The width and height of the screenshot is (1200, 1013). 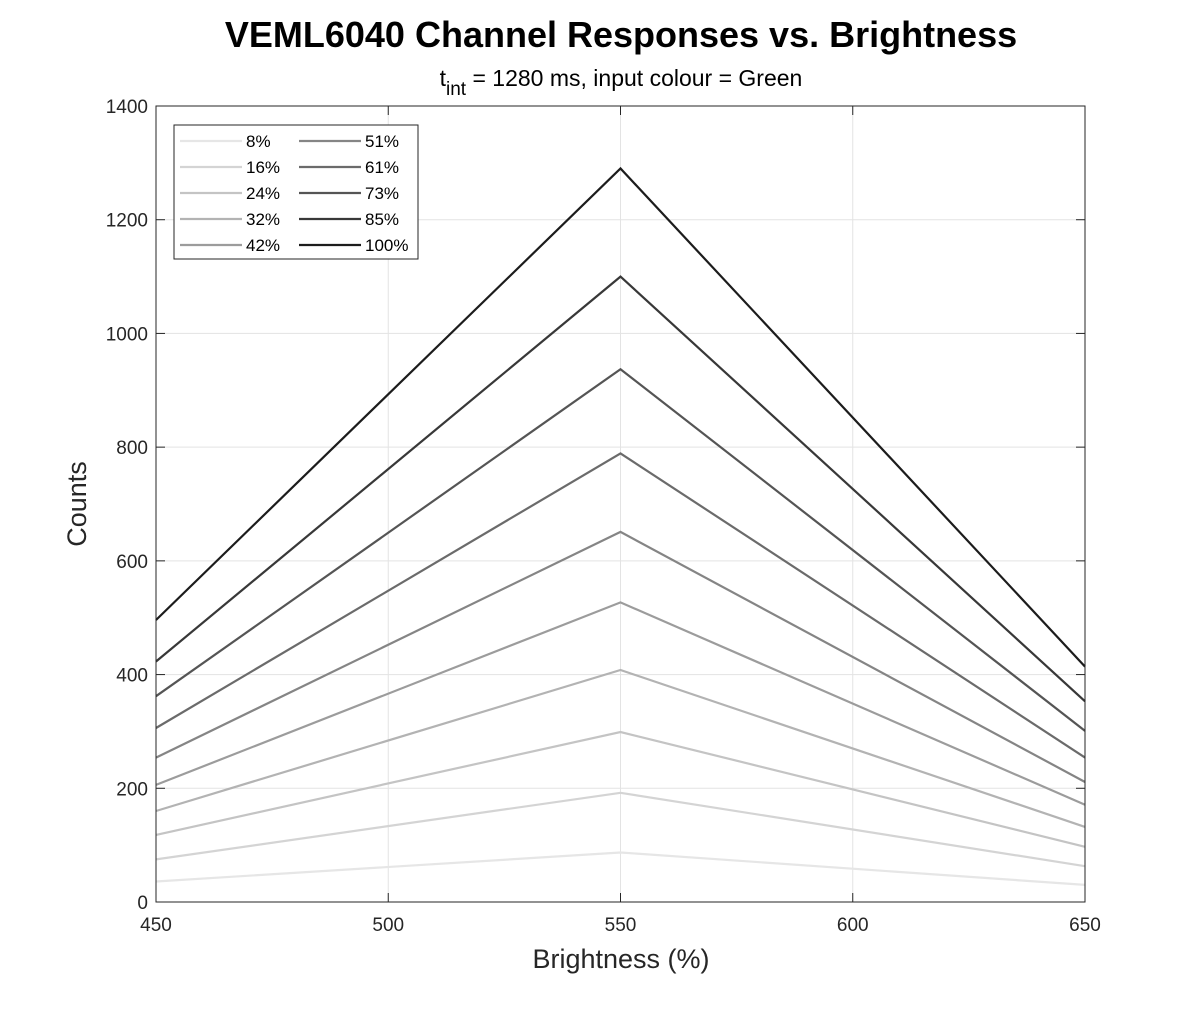 What do you see at coordinates (296, 192) in the screenshot?
I see `legend: 8% 16% 24% 32% 42% 51% 61% 73% 85% 100%` at bounding box center [296, 192].